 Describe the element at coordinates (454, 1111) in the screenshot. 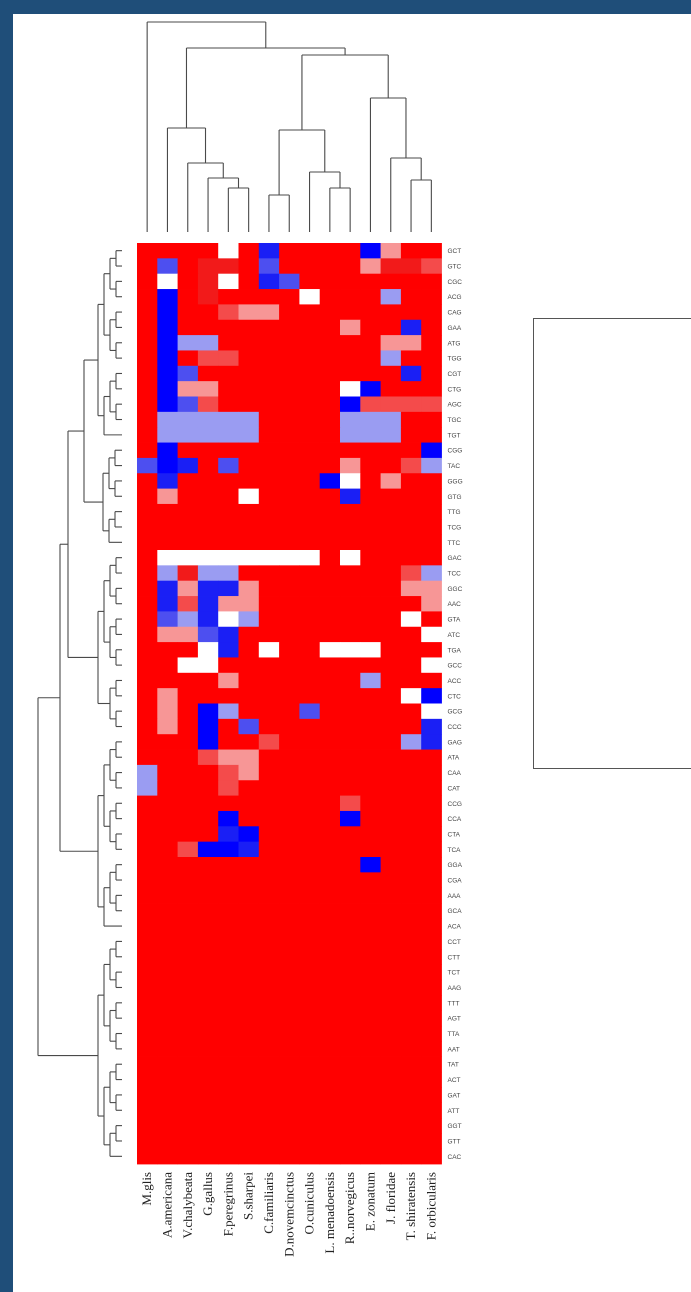

I see `row-label: ATT` at that location.